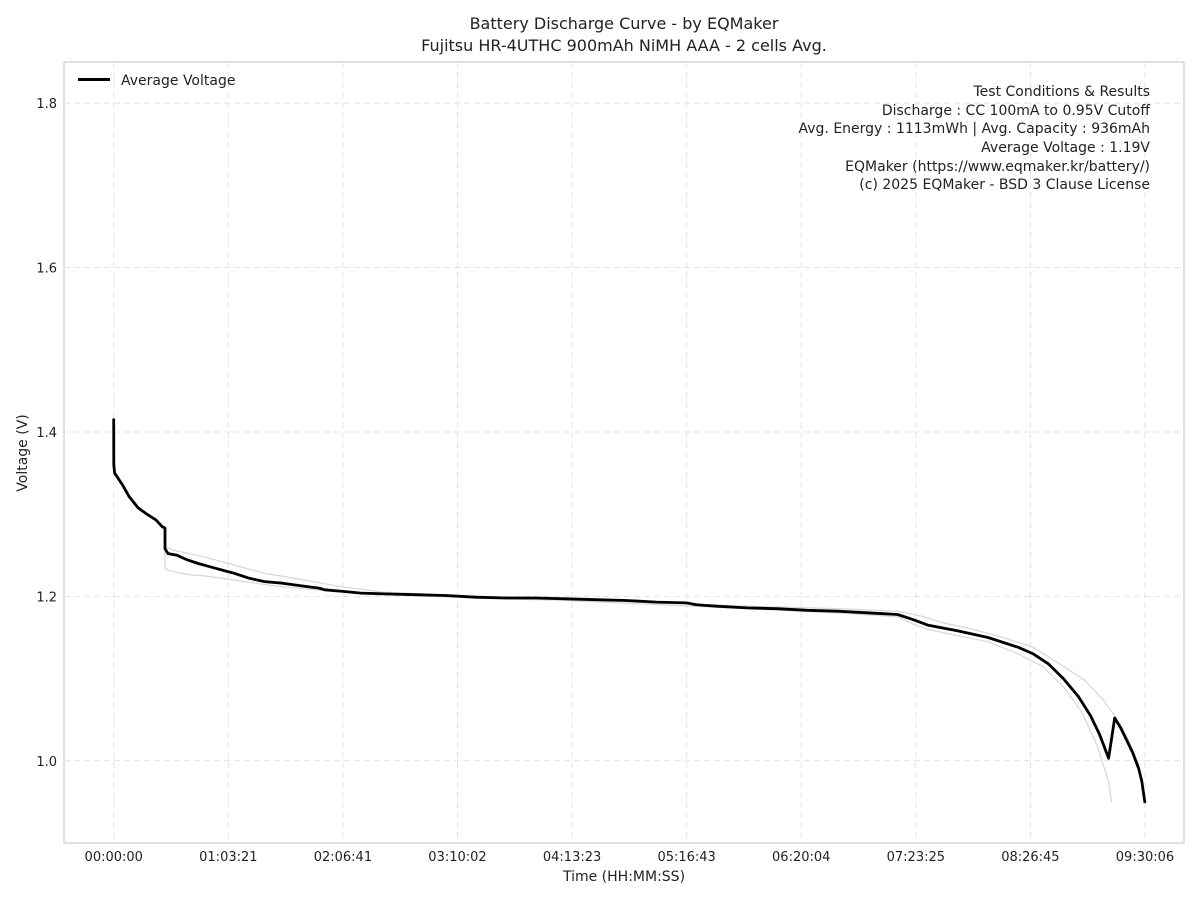 The height and width of the screenshot is (904, 1200). Describe the element at coordinates (343, 857) in the screenshot. I see `x-tick-label: 02:06:41` at that location.